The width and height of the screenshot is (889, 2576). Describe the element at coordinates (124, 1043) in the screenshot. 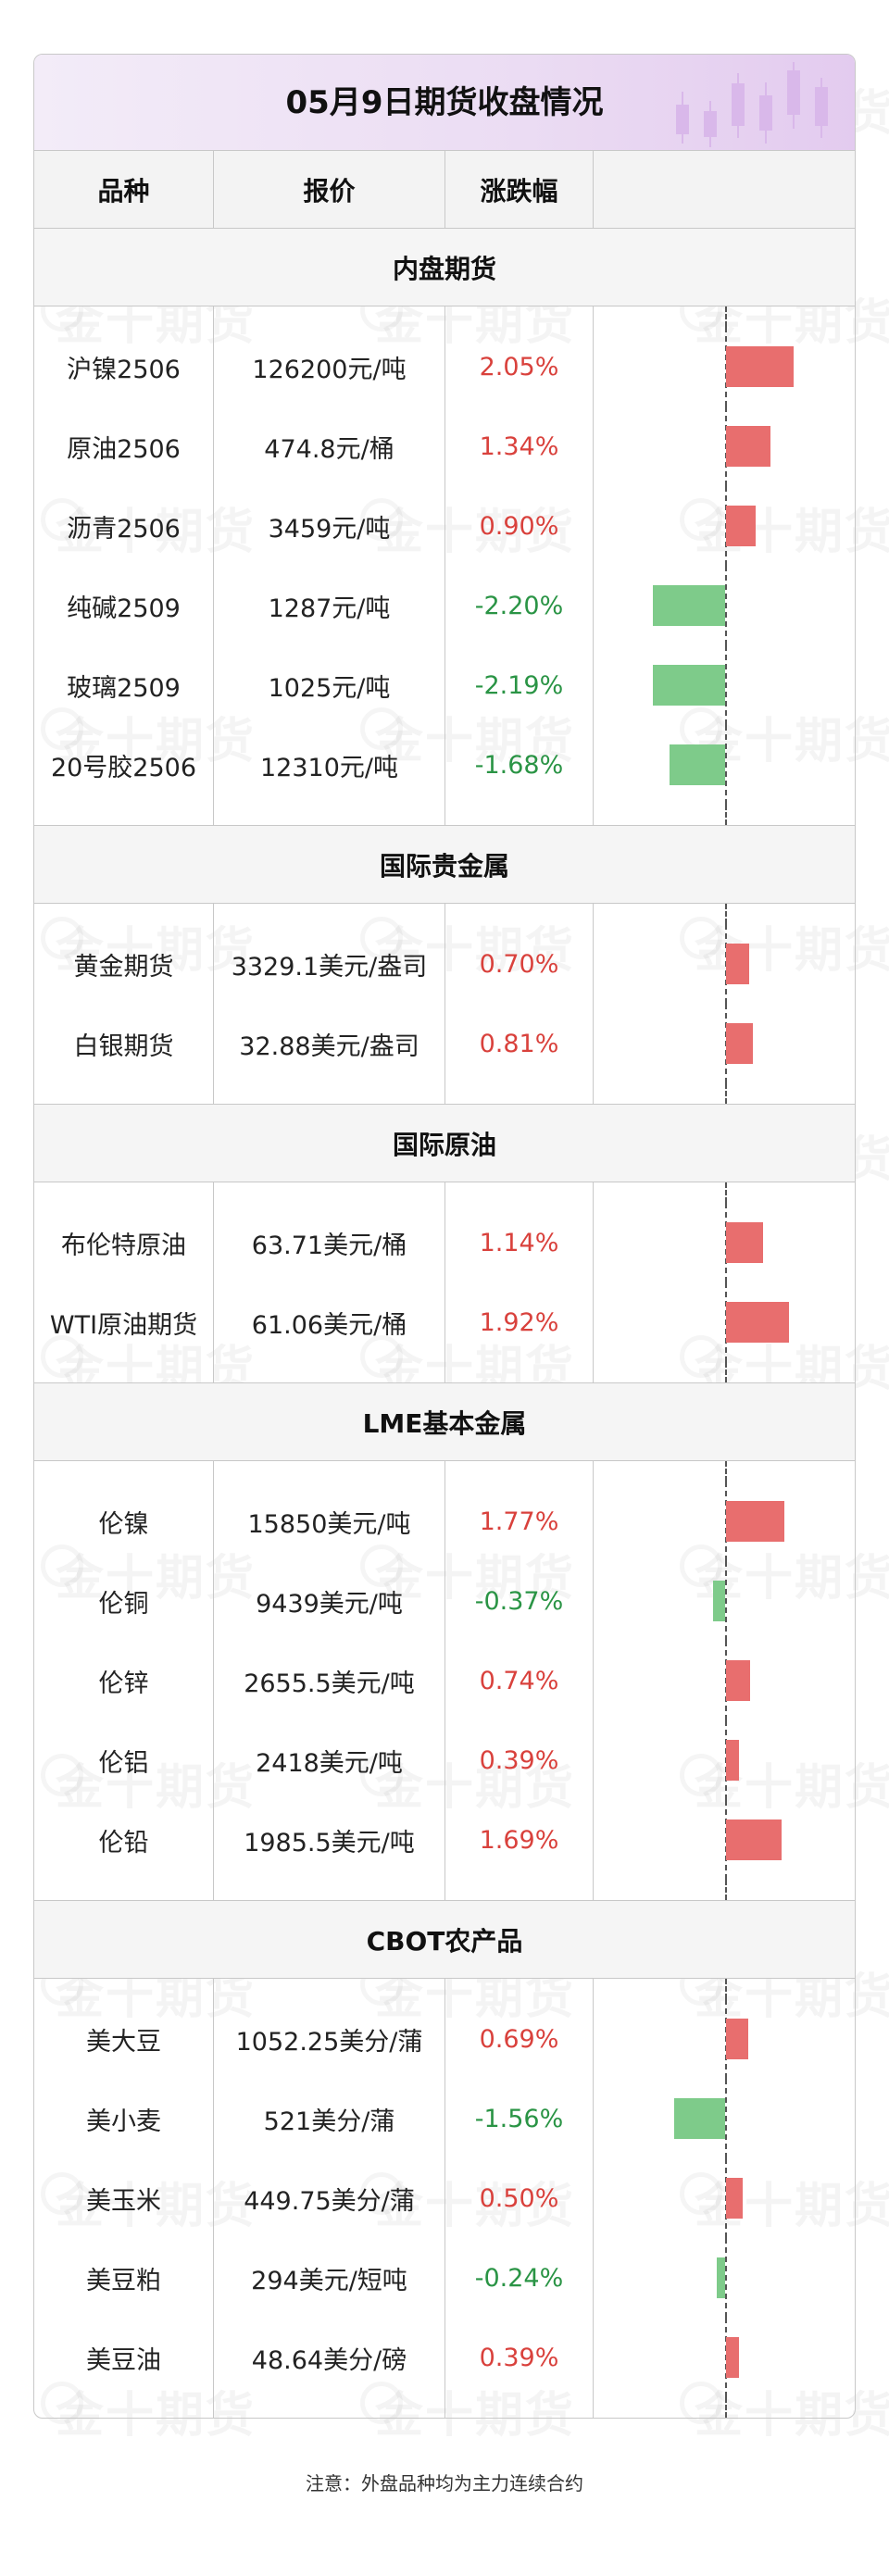

I see `commodity-name: 白银期货` at that location.